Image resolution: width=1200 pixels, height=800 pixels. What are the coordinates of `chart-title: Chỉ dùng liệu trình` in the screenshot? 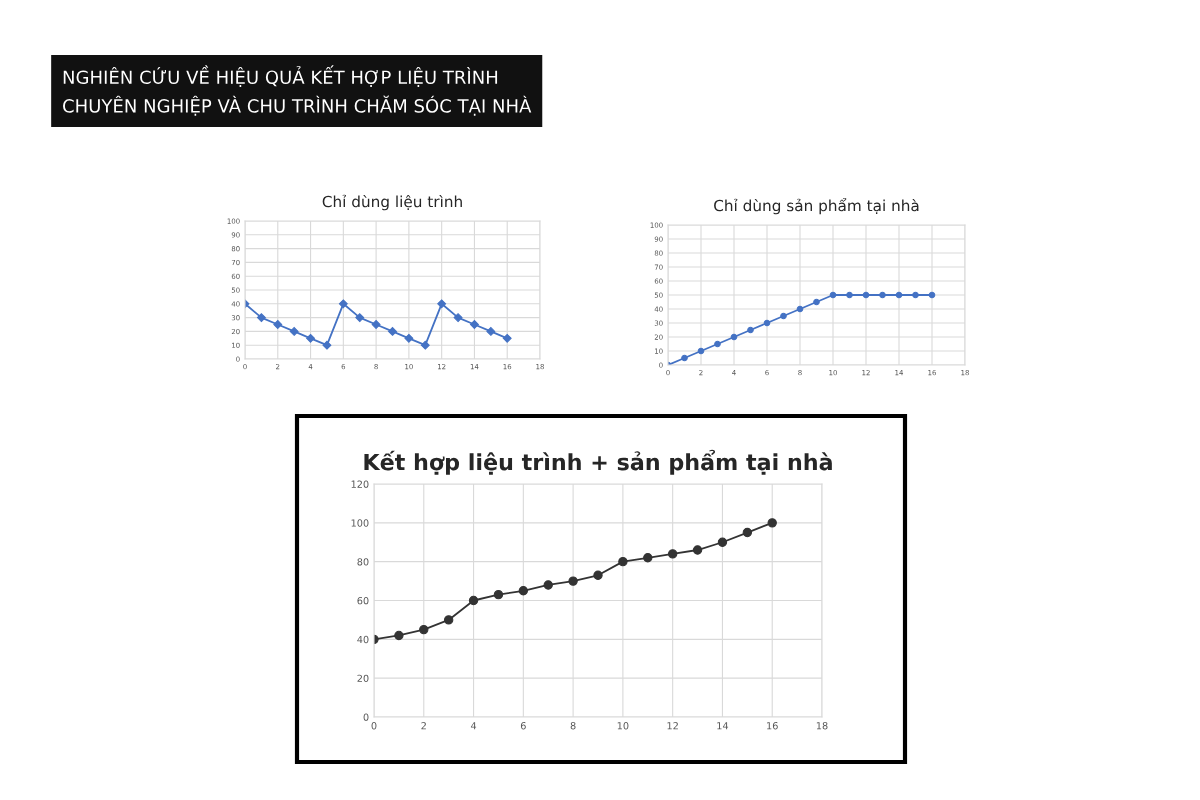 It's located at (392, 202).